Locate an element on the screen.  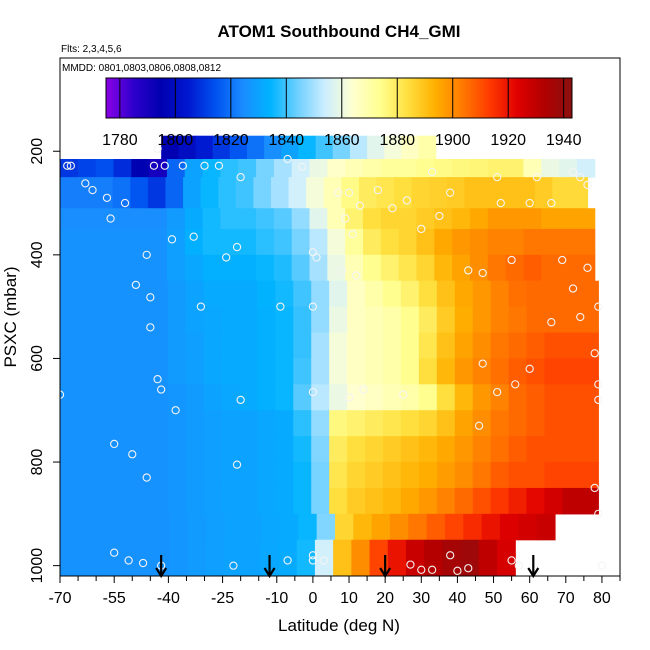
x-tick-label: 50 is located at coordinates (494, 598).